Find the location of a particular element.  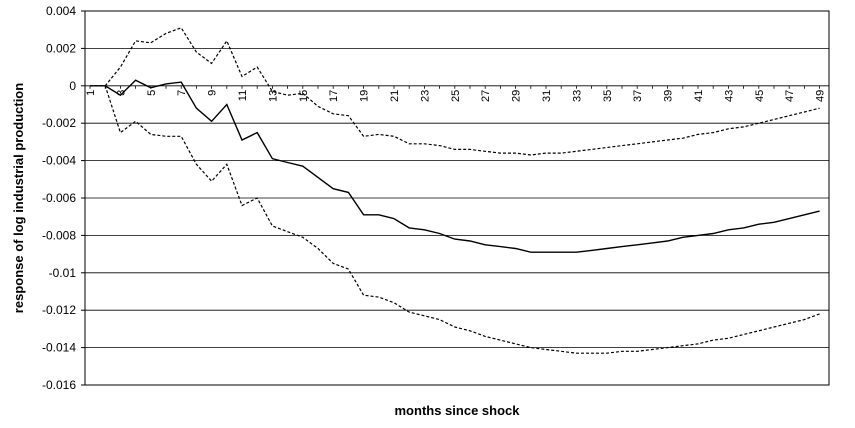

x-tick-label: 15 is located at coordinates (304, 96).